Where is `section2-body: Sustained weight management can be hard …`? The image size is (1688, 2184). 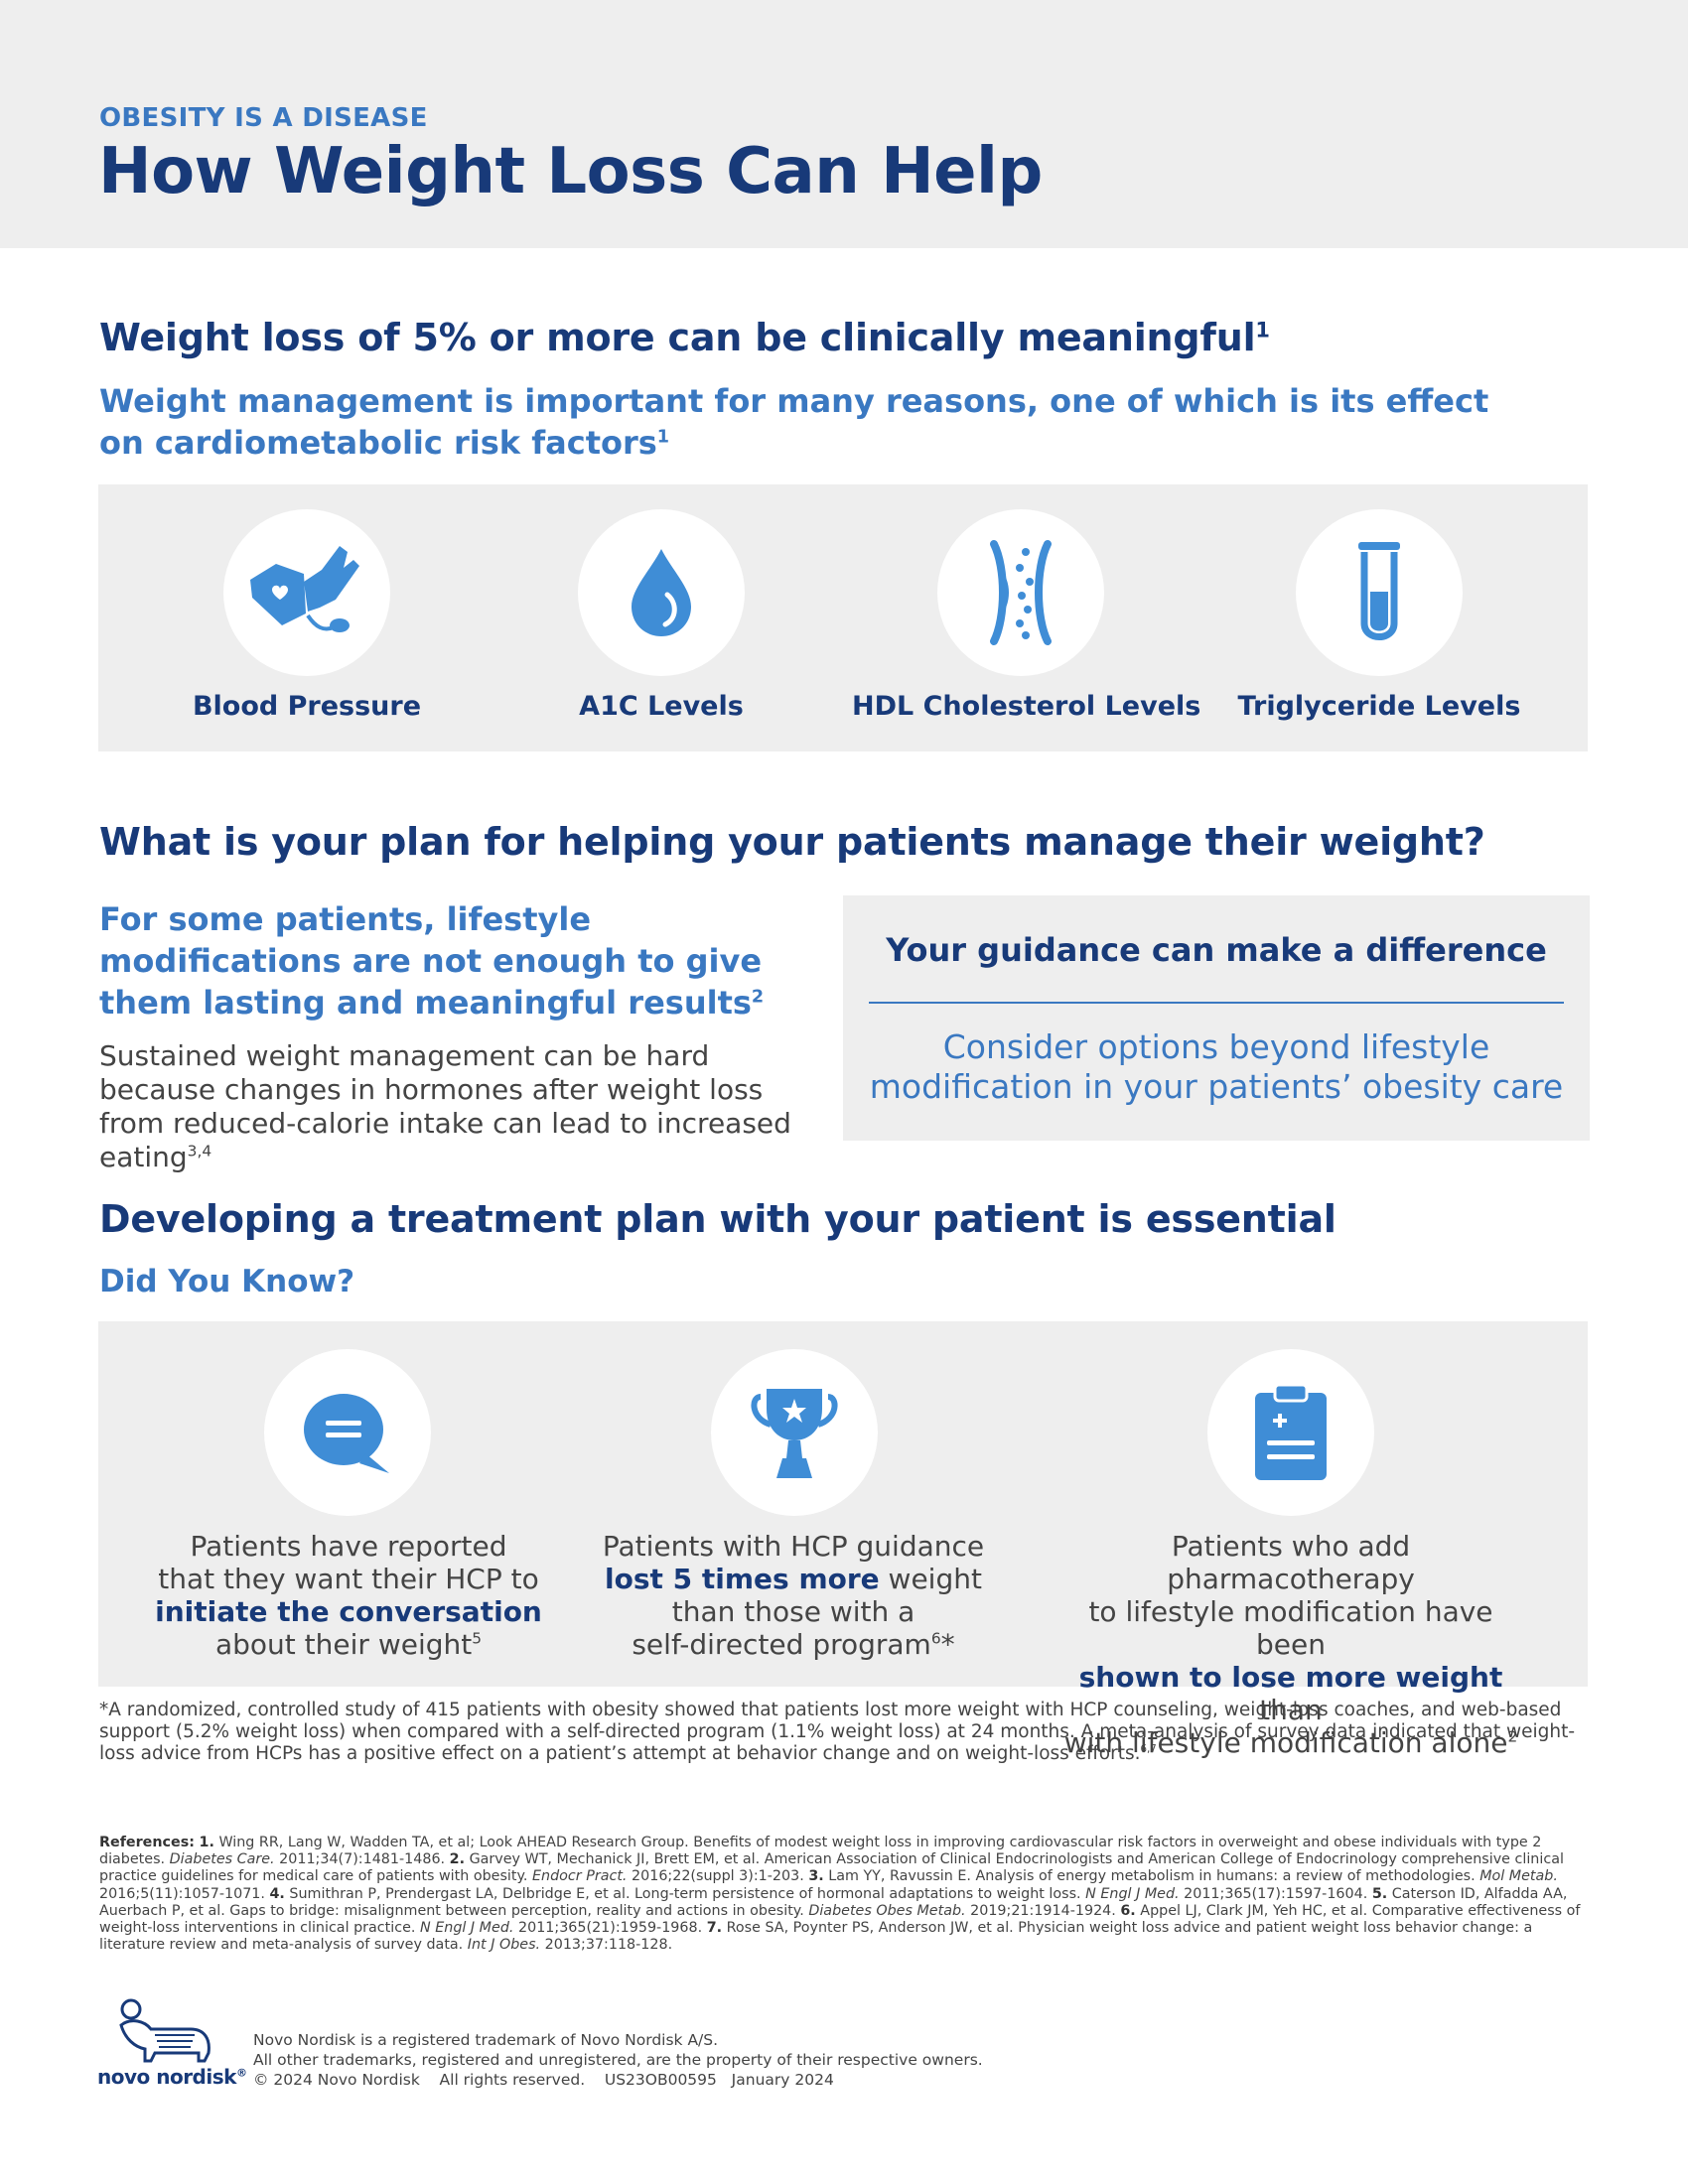 section2-body: Sustained weight management can be hard … is located at coordinates (445, 1106).